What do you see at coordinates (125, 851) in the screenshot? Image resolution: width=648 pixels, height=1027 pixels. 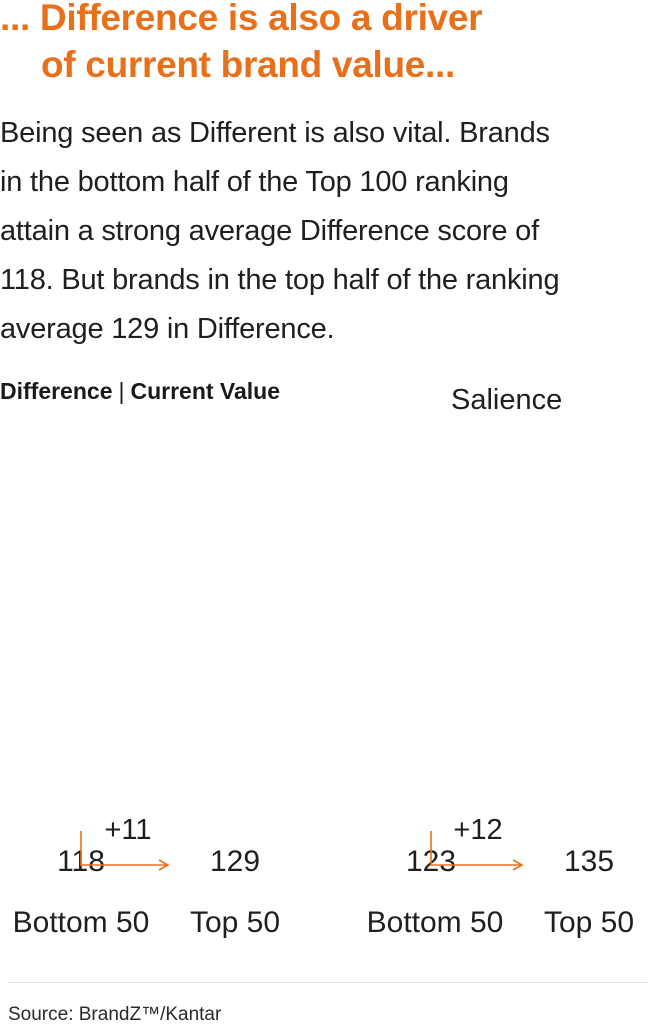 I see `difference-arrow-chart1` at bounding box center [125, 851].